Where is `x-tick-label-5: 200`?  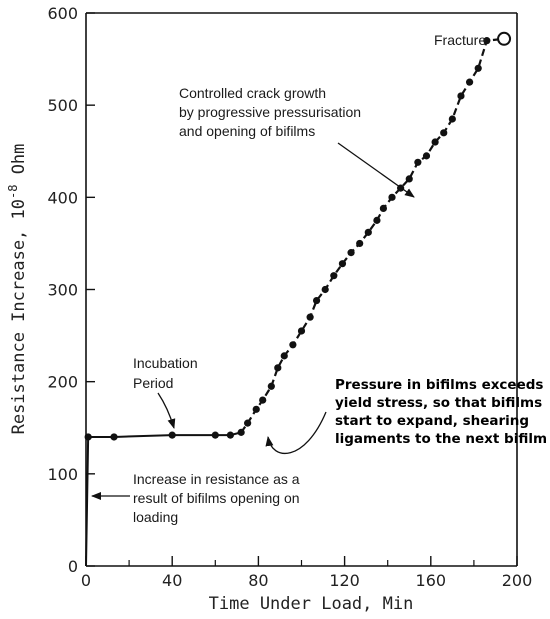
x-tick-label-5: 200 is located at coordinates (517, 580).